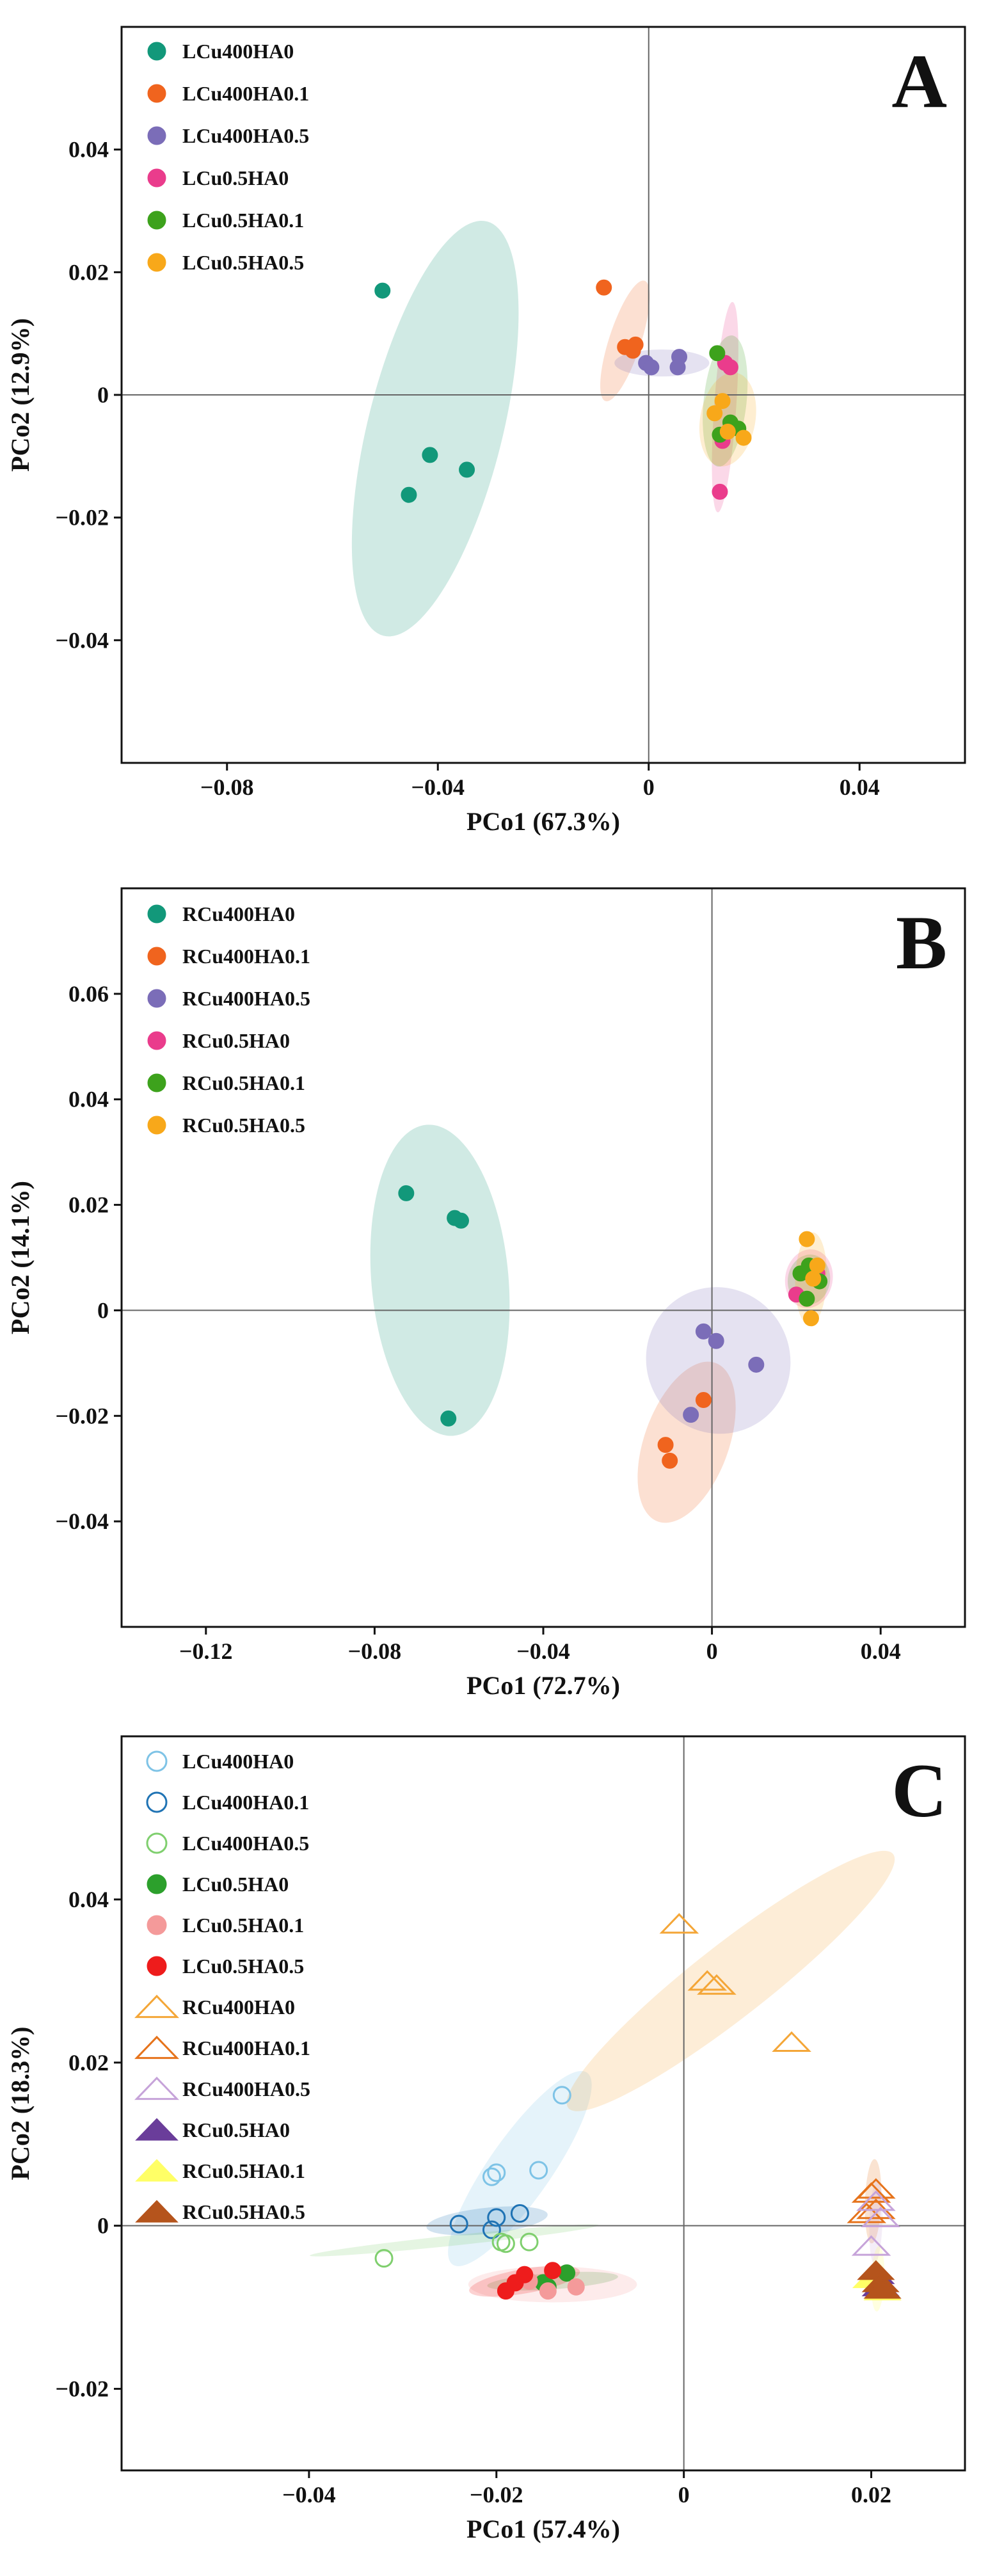 The width and height of the screenshot is (988, 2576). What do you see at coordinates (243, 262) in the screenshot?
I see `legend-label: LCu0.5HA0.5` at bounding box center [243, 262].